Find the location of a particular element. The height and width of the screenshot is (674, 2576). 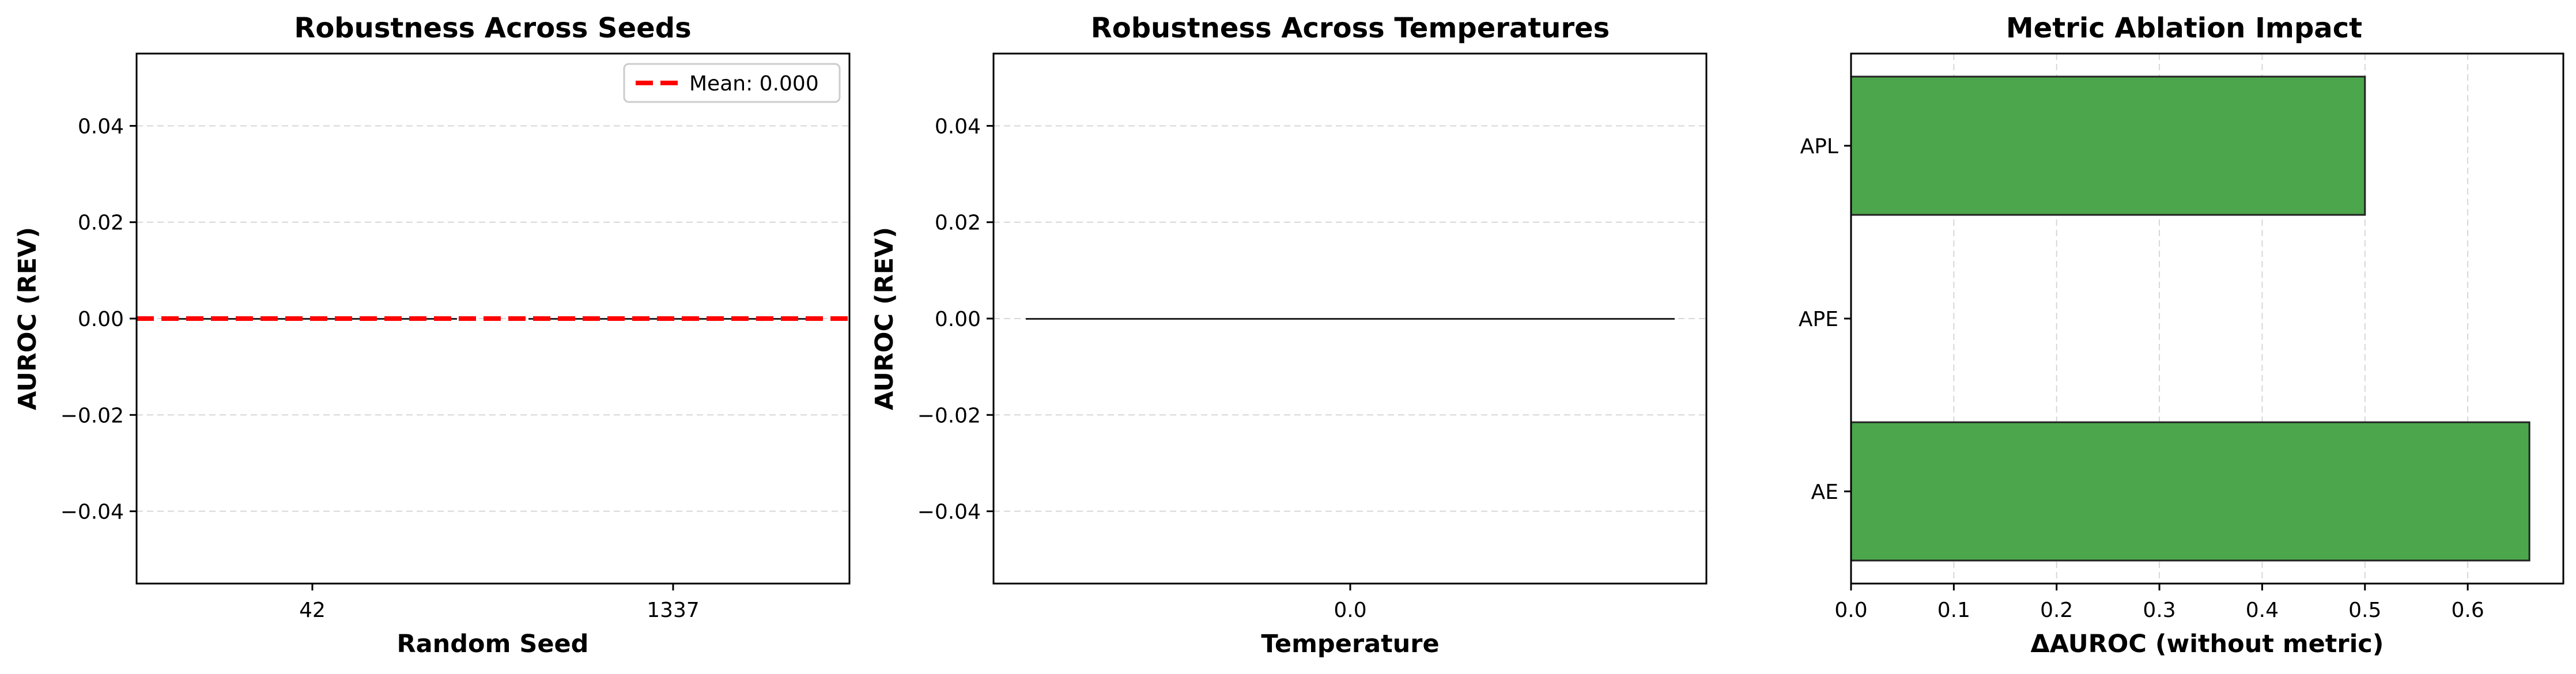

seeds-y-axis-label: AUROC (REV) is located at coordinates (27, 318).